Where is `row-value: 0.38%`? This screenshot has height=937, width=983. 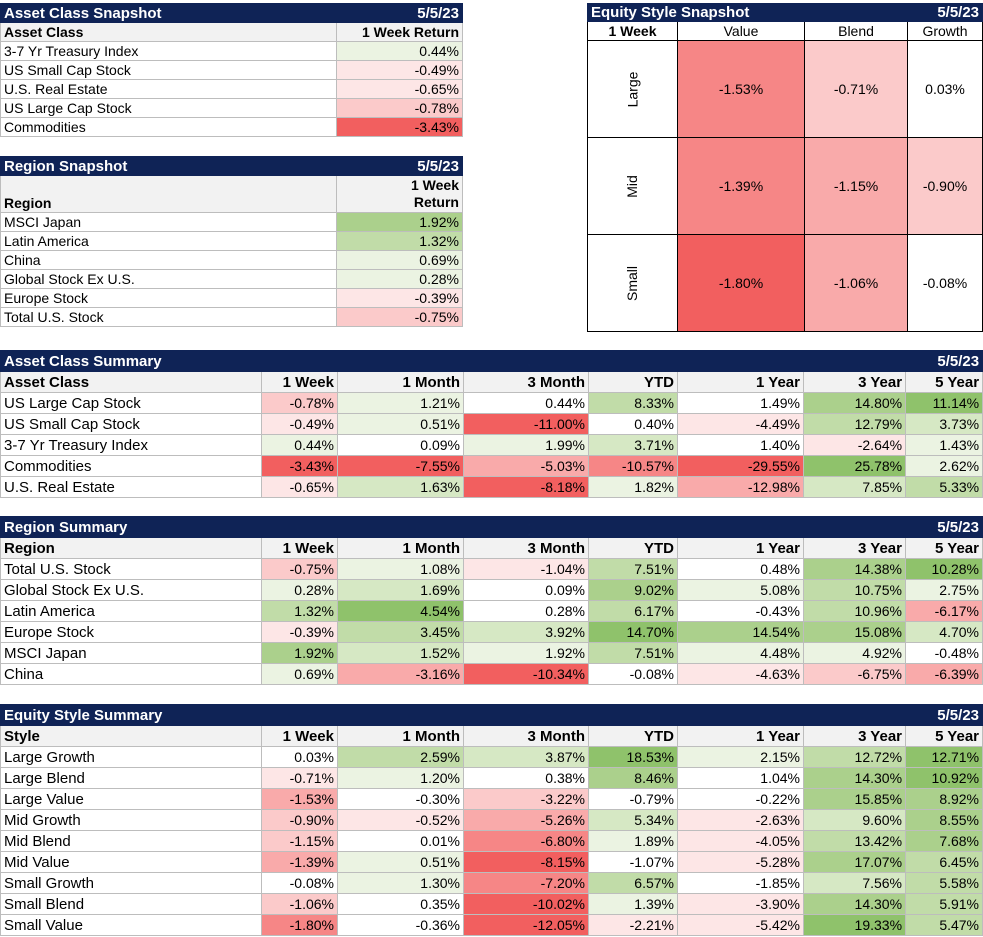 row-value: 0.38% is located at coordinates (526, 778).